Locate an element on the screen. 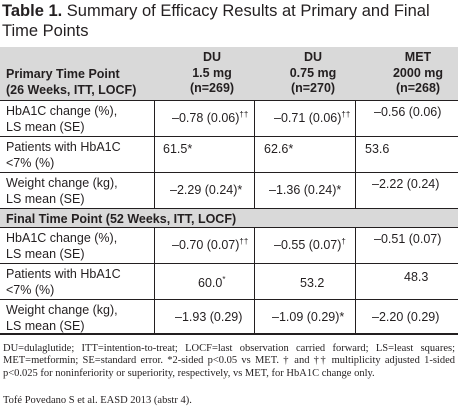  cell-value: –1.09 (0.29)* is located at coordinates (308, 317).